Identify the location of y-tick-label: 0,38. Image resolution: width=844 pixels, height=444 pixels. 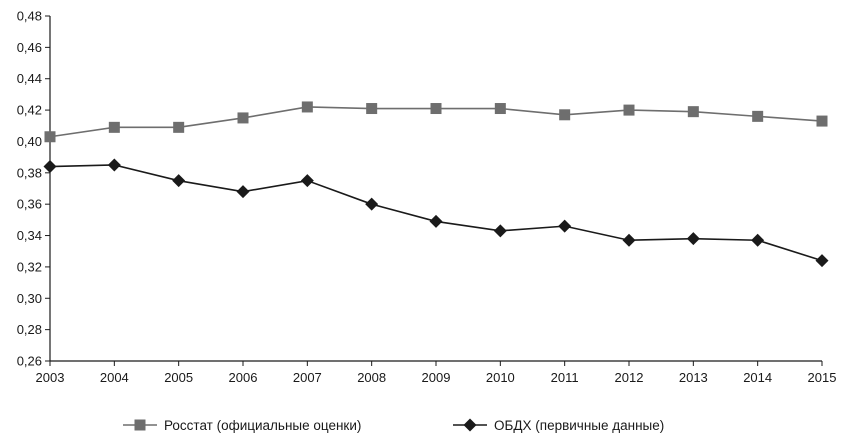
(29, 172).